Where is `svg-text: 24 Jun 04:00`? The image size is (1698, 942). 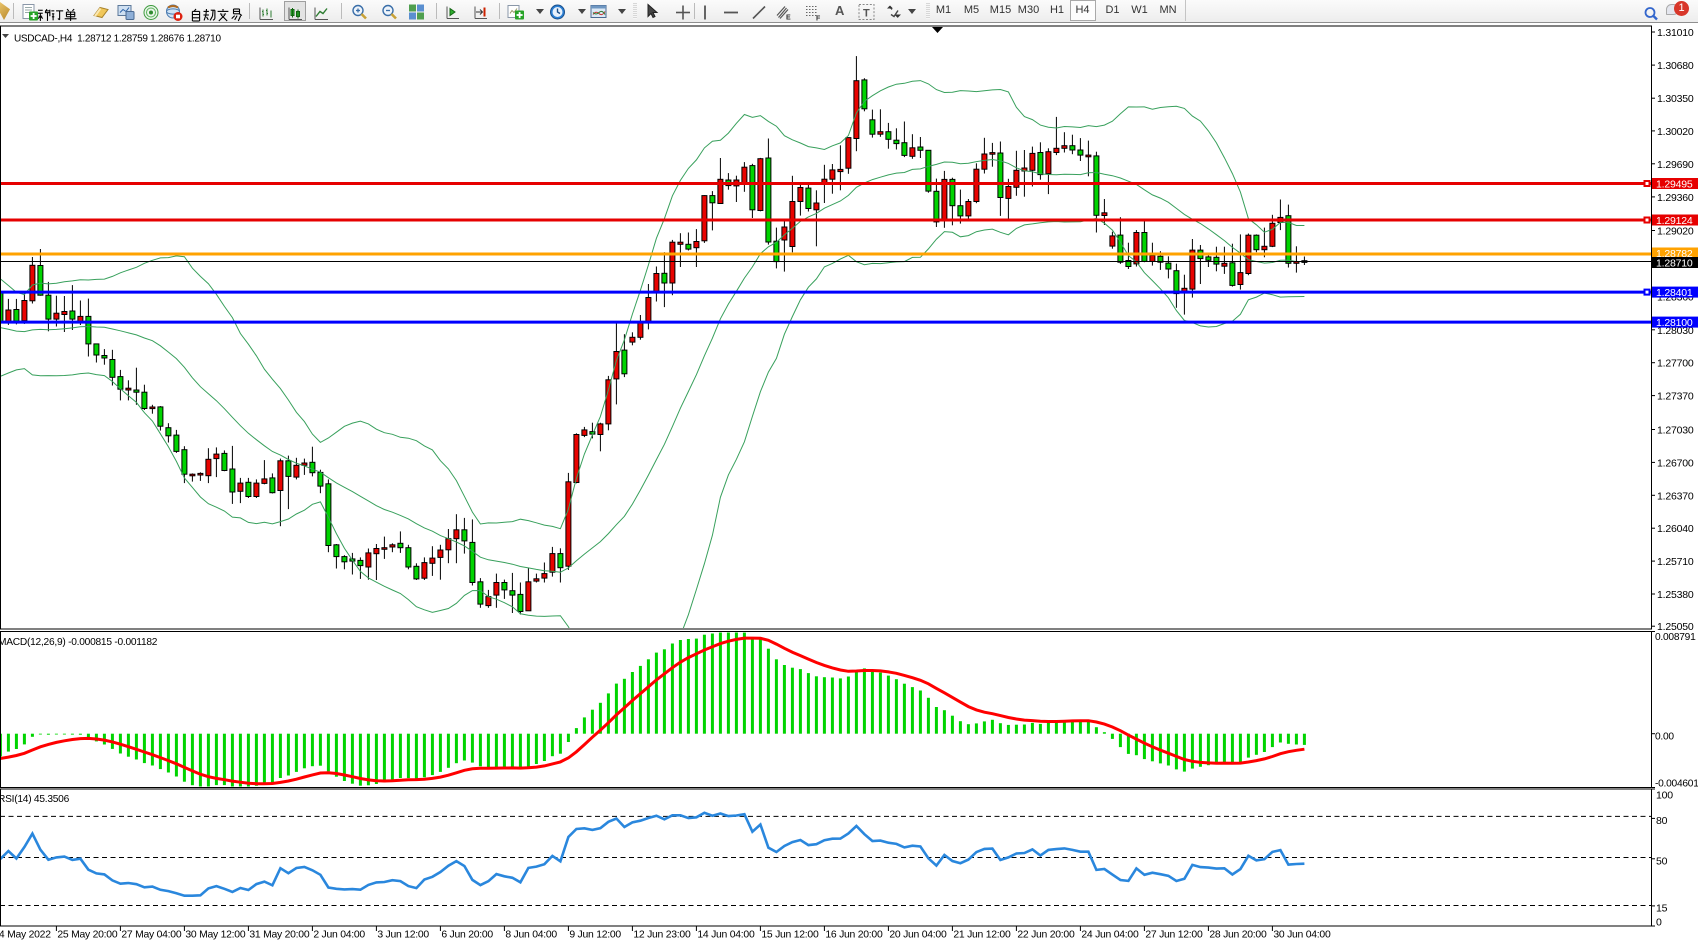 svg-text: 24 Jun 04:00 is located at coordinates (1110, 935).